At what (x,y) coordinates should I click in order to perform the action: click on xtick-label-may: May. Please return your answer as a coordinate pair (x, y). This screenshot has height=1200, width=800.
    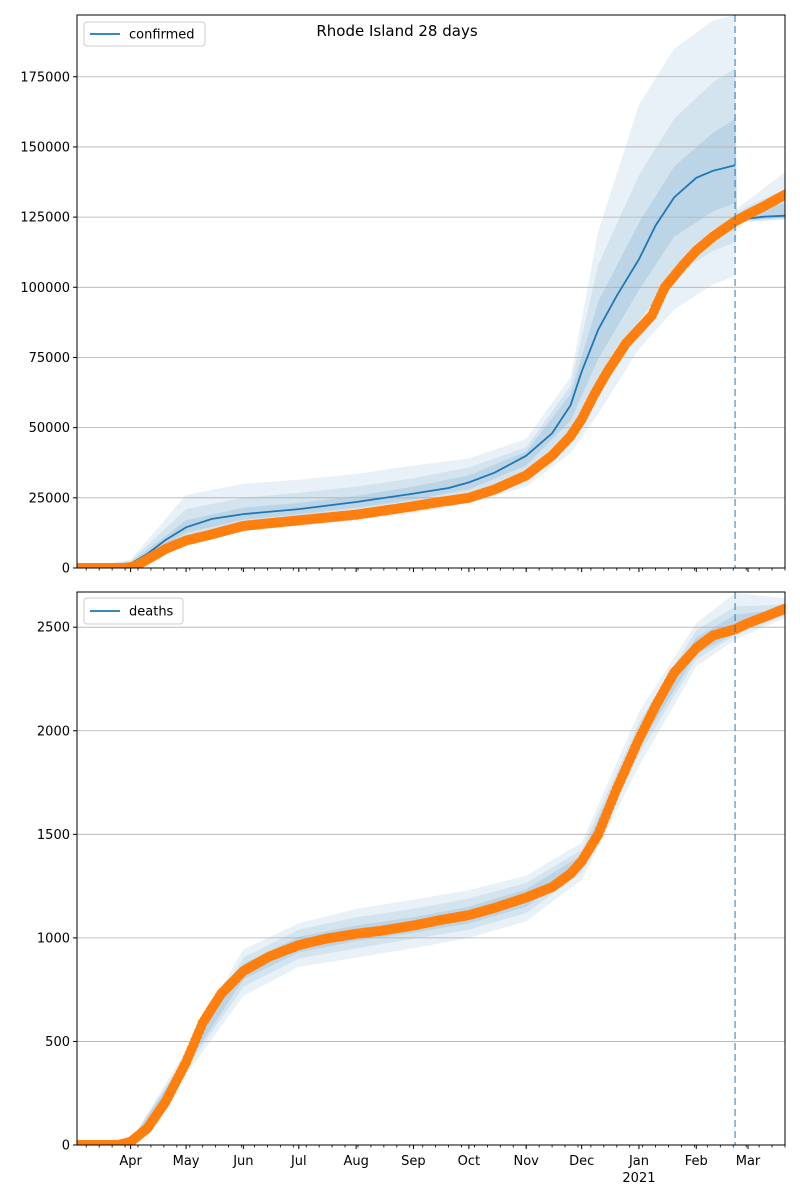
    Looking at the image, I should click on (186, 1161).